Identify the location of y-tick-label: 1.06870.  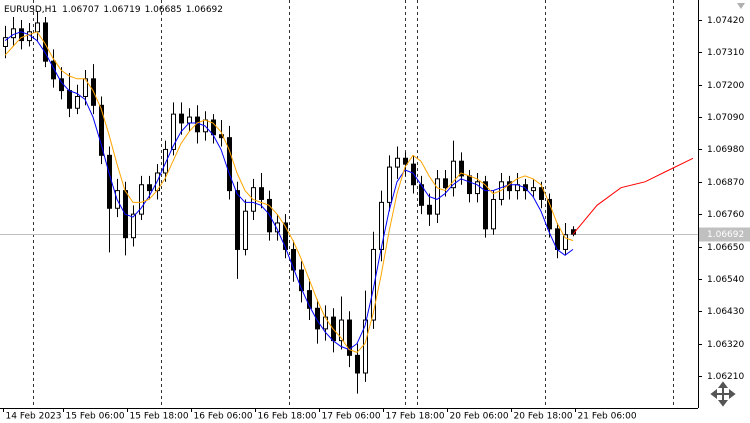
(725, 183).